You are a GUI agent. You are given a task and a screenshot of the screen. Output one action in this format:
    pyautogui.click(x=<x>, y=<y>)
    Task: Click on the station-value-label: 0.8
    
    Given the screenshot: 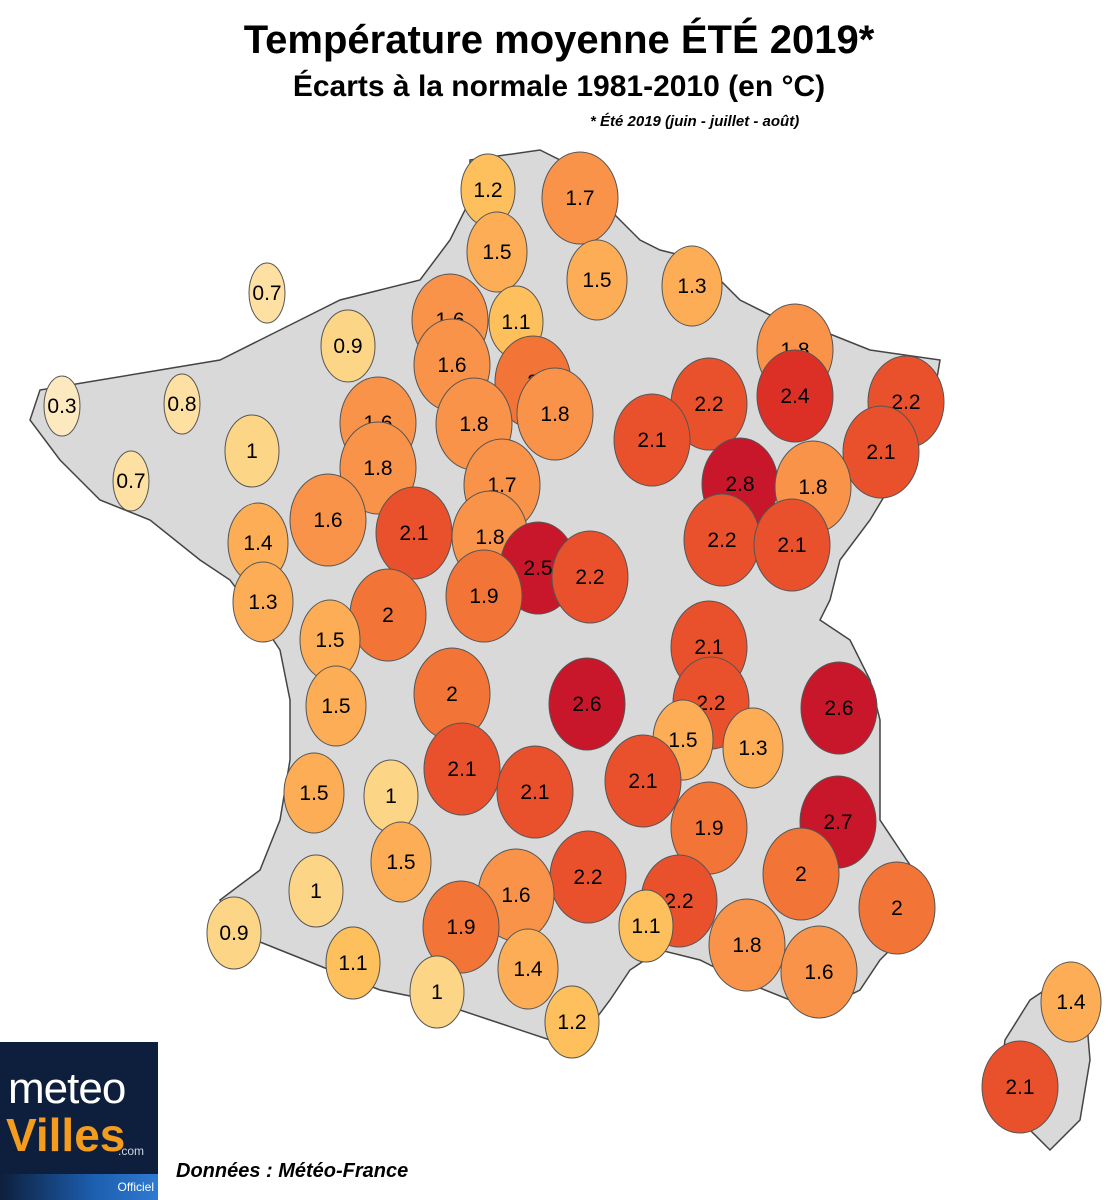 What is the action you would take?
    pyautogui.click(x=181, y=404)
    